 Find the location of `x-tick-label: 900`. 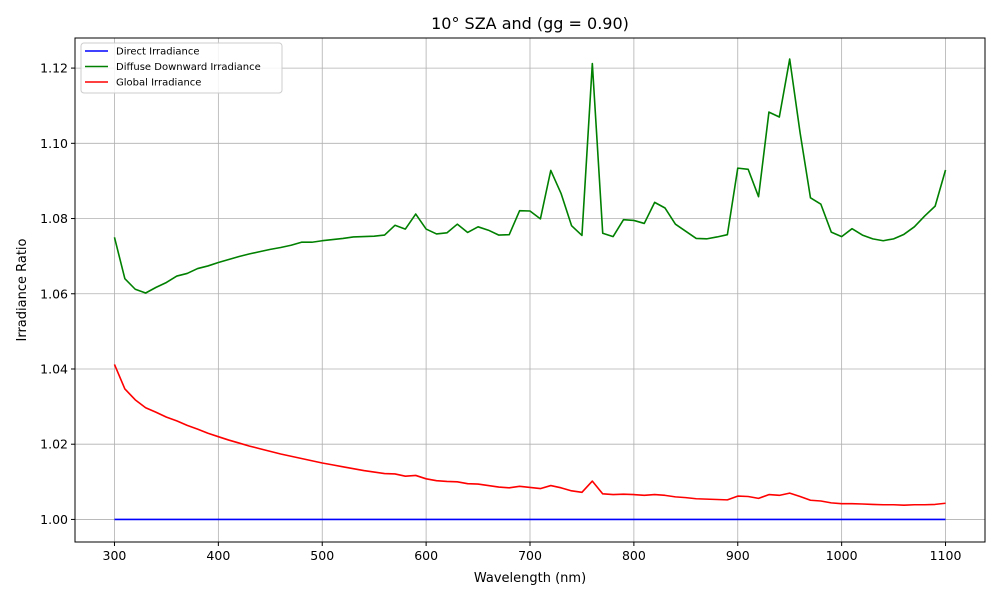

x-tick-label: 900 is located at coordinates (738, 555).